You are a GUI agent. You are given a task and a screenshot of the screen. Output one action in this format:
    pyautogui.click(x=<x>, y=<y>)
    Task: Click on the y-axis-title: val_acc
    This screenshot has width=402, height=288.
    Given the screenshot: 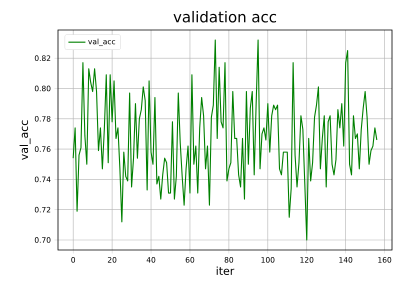 What is the action you would take?
    pyautogui.click(x=25, y=140)
    